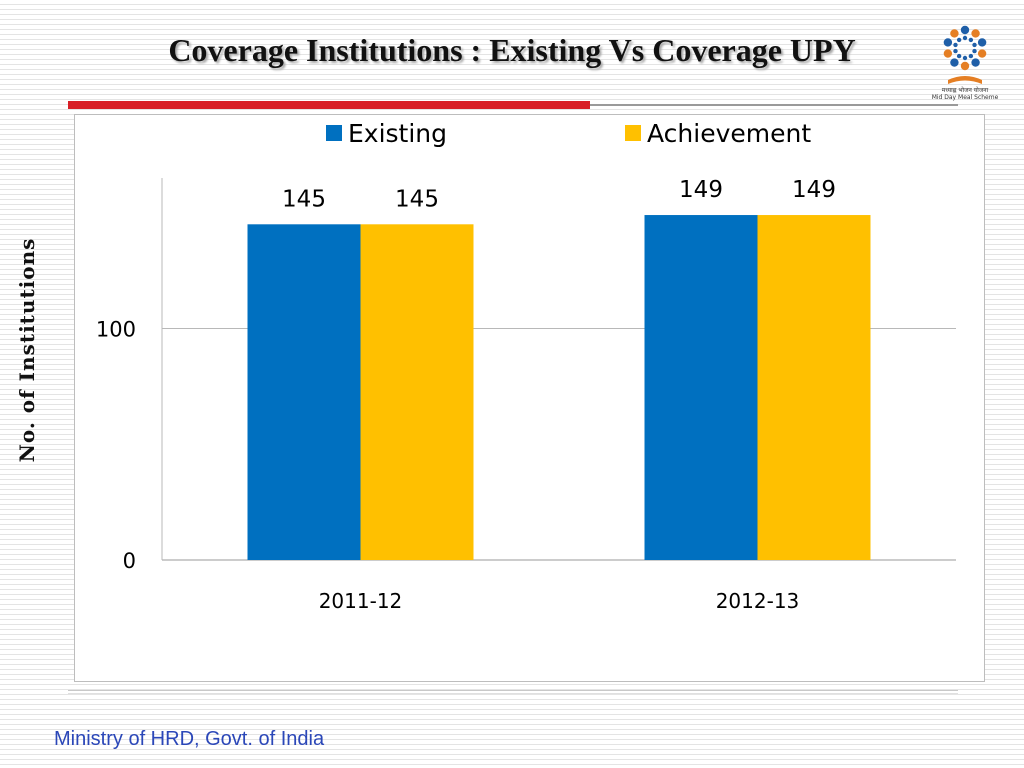  What do you see at coordinates (189, 739) in the screenshot?
I see `footer-text: Ministry of HRD, Govt. of India` at bounding box center [189, 739].